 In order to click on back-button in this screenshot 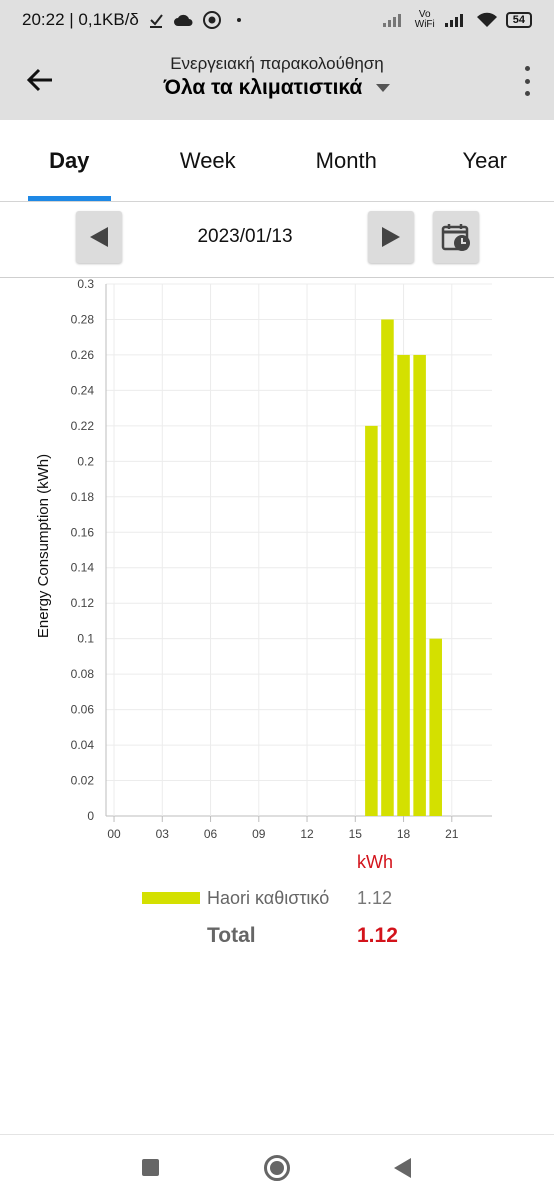, I will do `click(40, 80)`.